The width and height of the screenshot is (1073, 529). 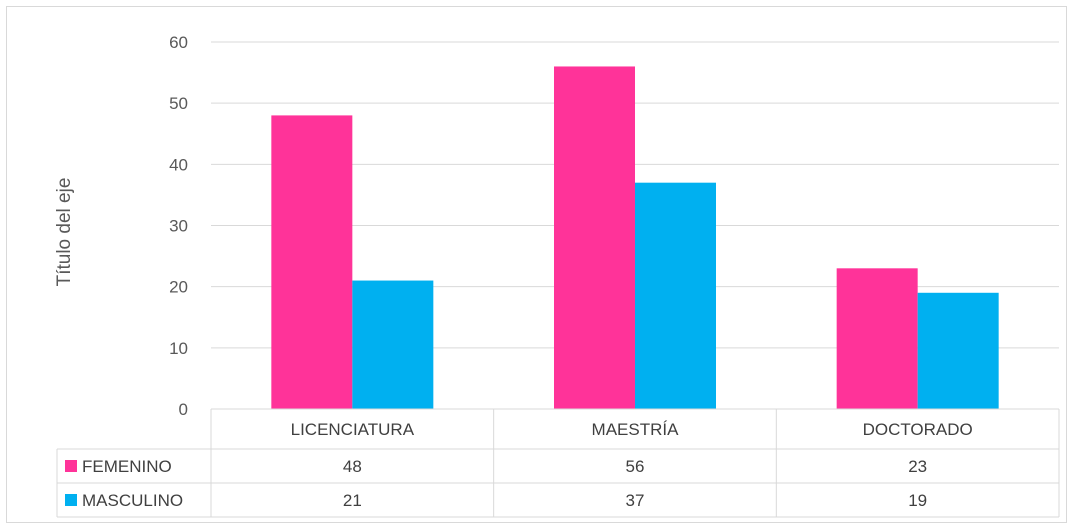 I want to click on y-tick-label: 10, so click(x=178, y=348).